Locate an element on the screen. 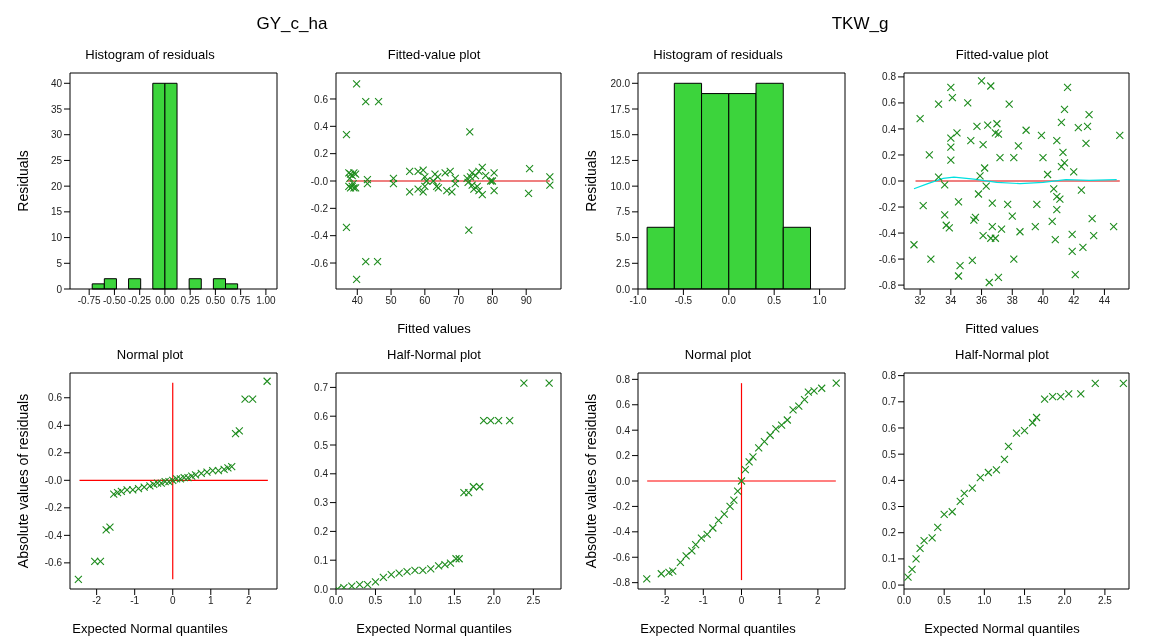 Image resolution: width=1155 pixels, height=644 pixels. x-tick-label: 0.50 is located at coordinates (215, 301).